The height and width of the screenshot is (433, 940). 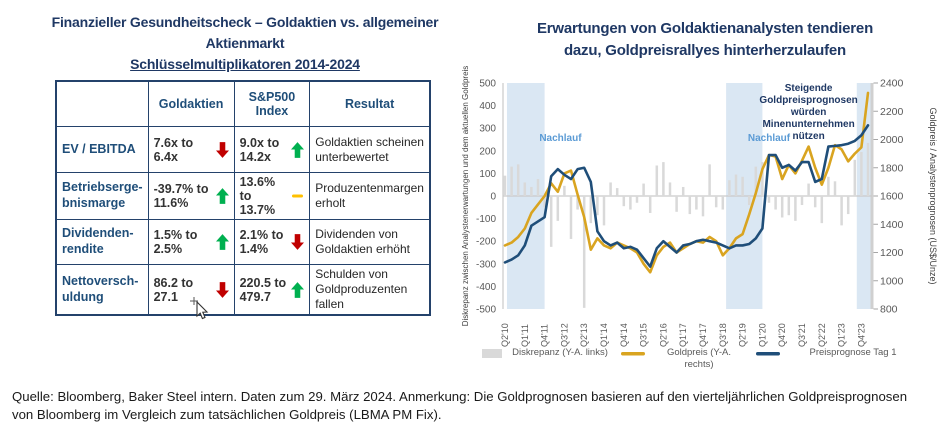 What do you see at coordinates (487, 84) in the screenshot?
I see `svg-text: 500` at bounding box center [487, 84].